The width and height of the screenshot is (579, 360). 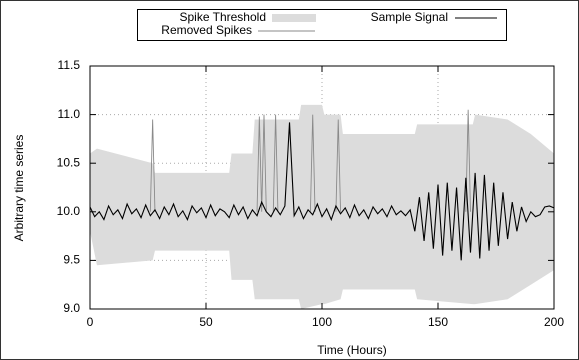 What do you see at coordinates (438, 322) in the screenshot?
I see `x-tick-label: 150` at bounding box center [438, 322].